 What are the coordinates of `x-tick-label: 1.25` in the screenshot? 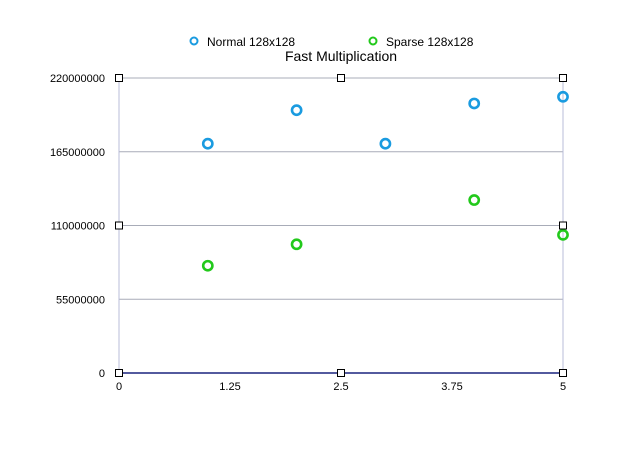 It's located at (229, 387).